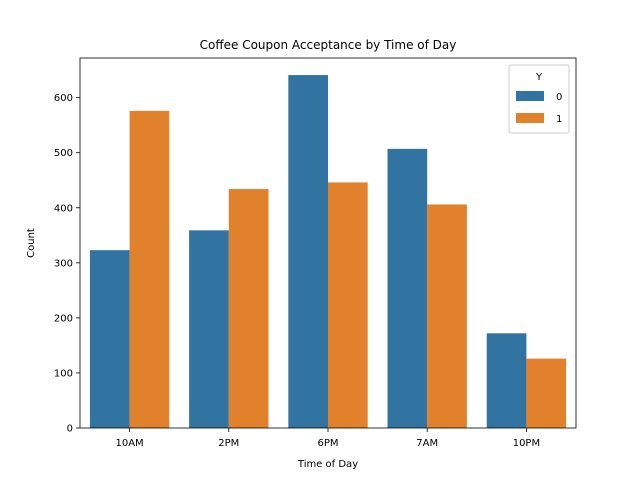  What do you see at coordinates (506, 380) in the screenshot?
I see `bar-10pm-y0` at bounding box center [506, 380].